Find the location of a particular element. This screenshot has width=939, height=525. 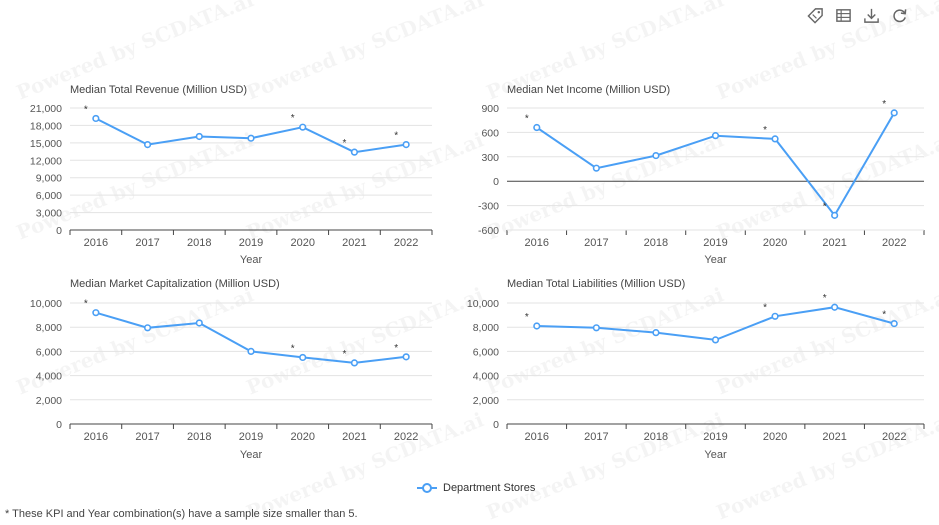

legend-item-department-stores: Department Stores is located at coordinates (476, 488).